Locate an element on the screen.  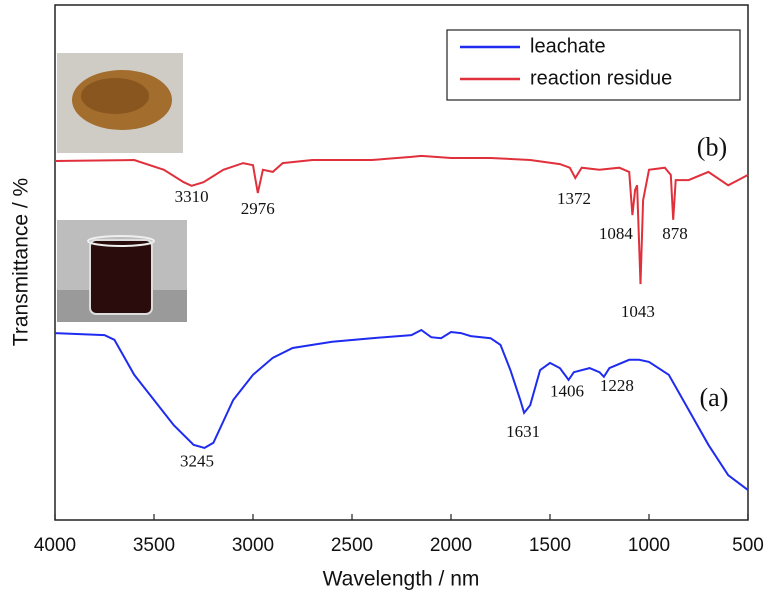
annotation: (b) is located at coordinates (712, 147).